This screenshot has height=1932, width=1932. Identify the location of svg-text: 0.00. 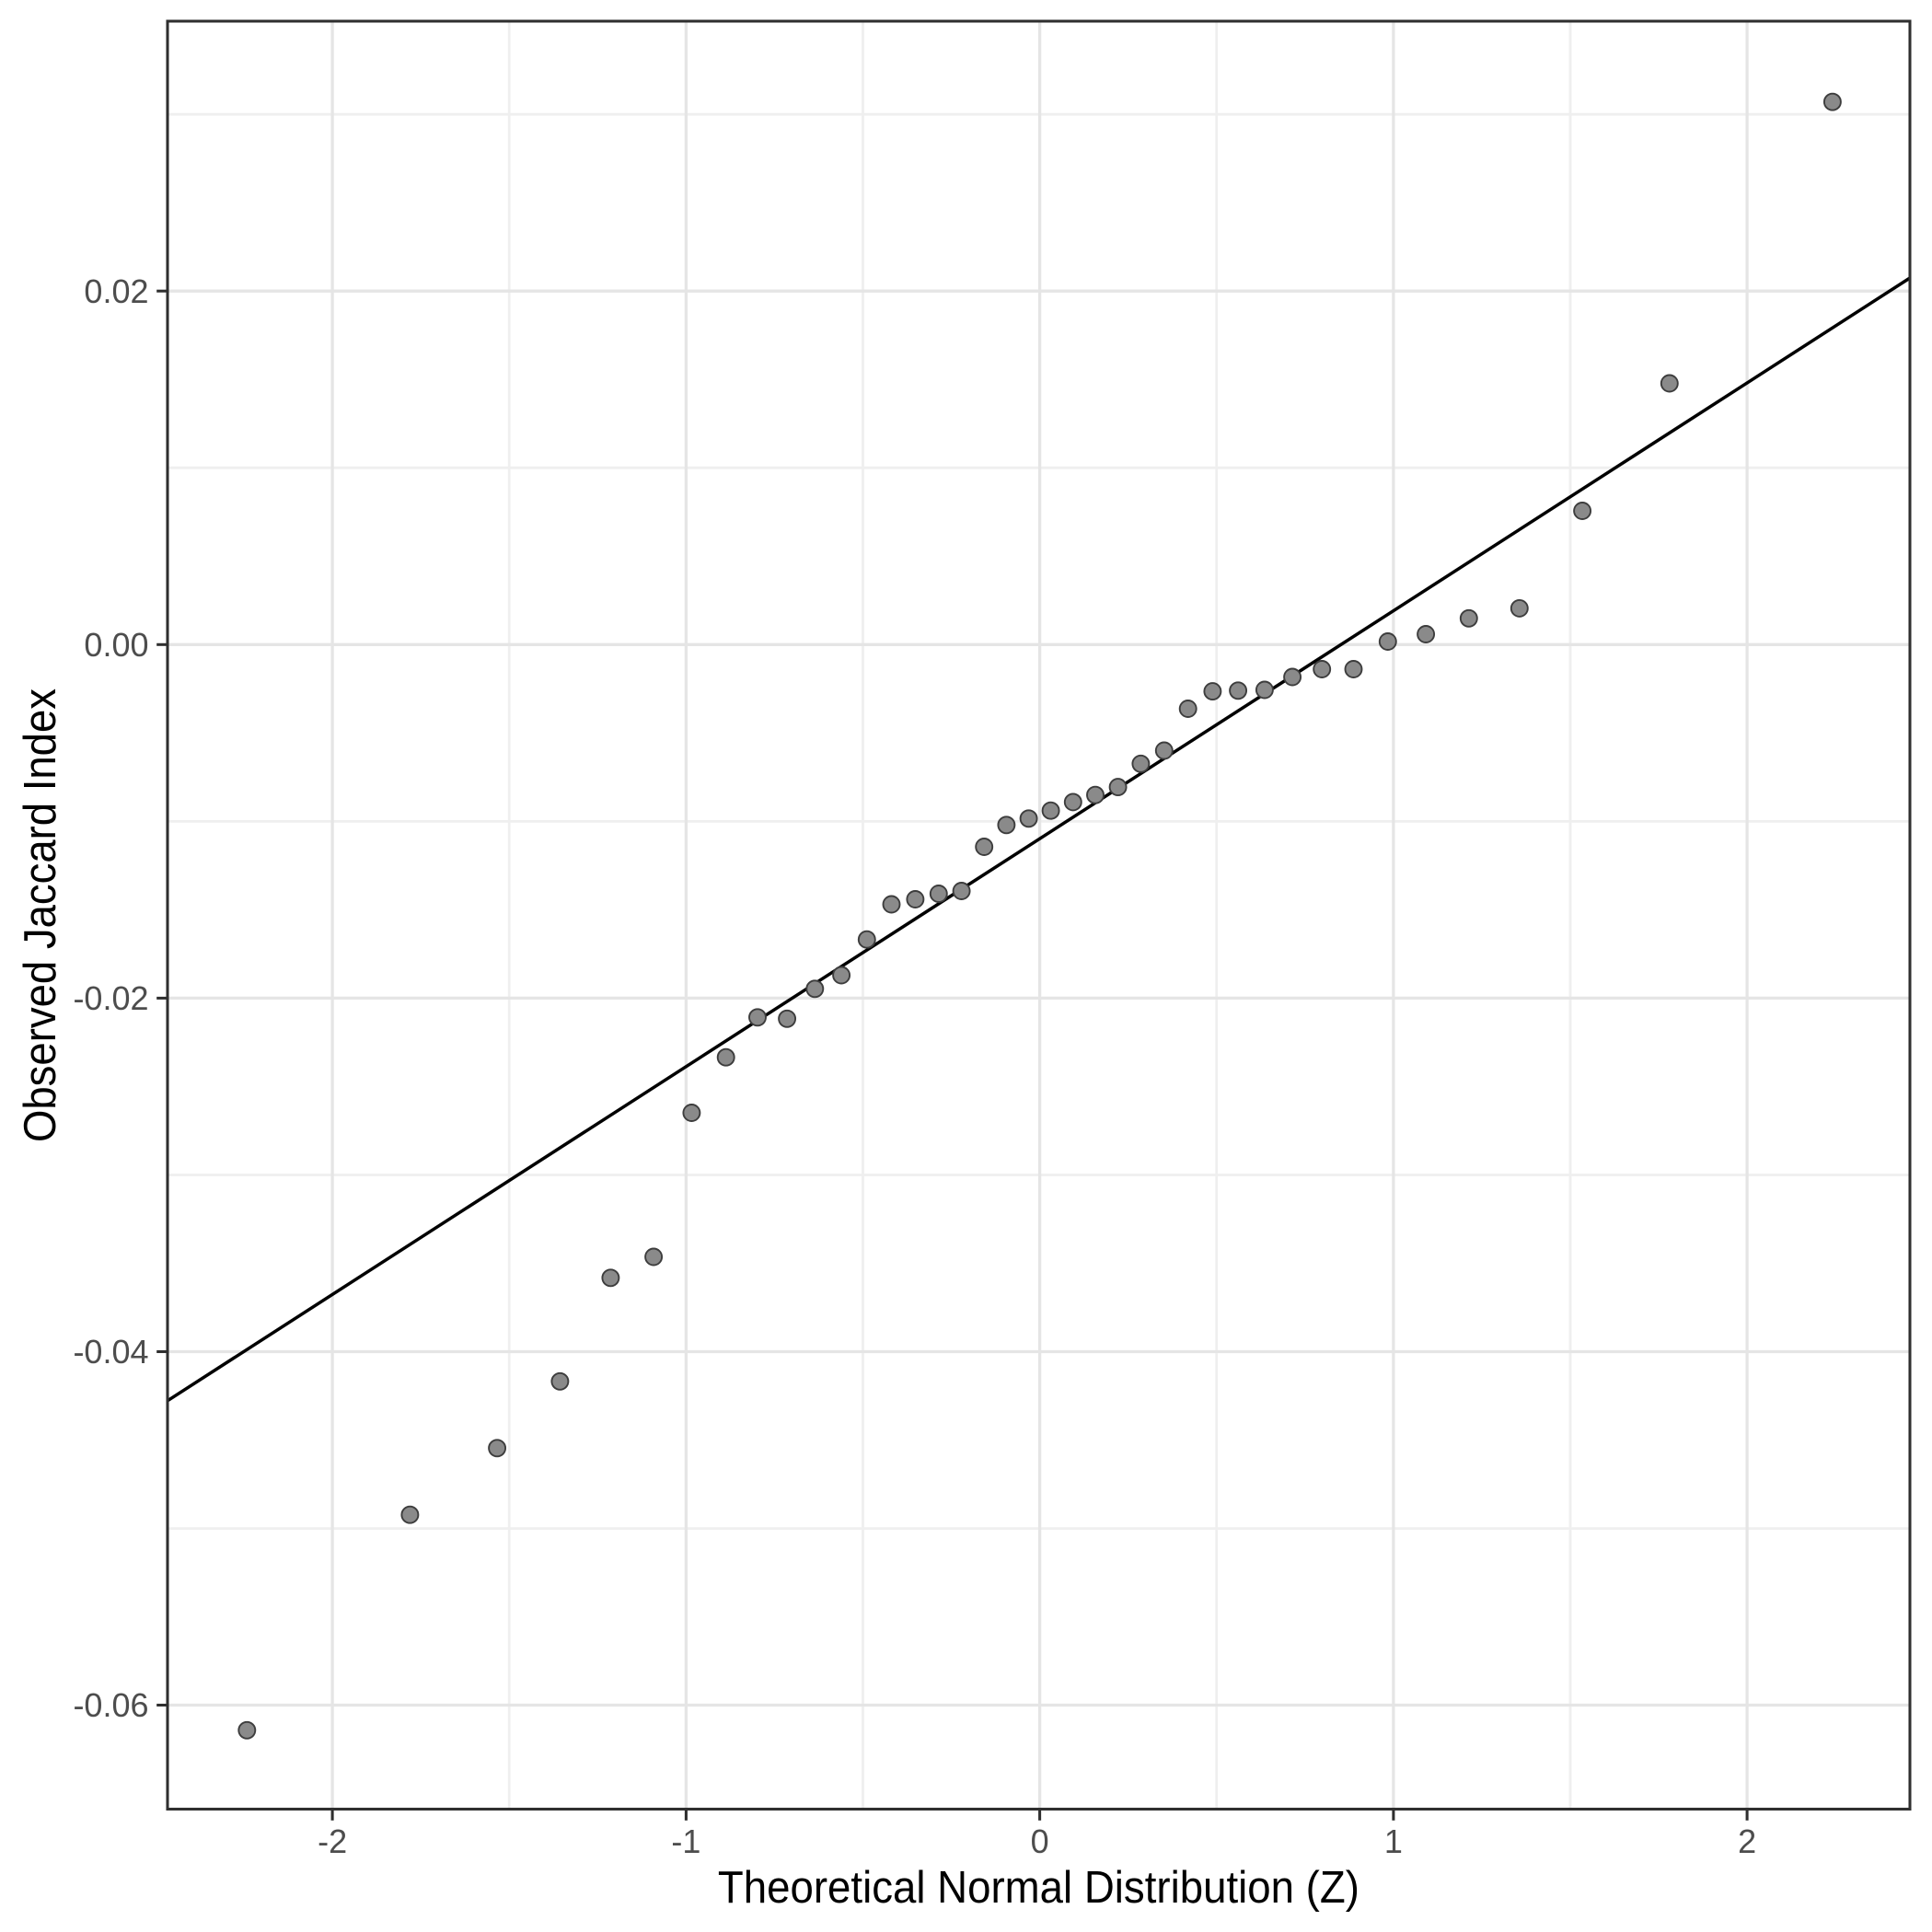
(116, 645).